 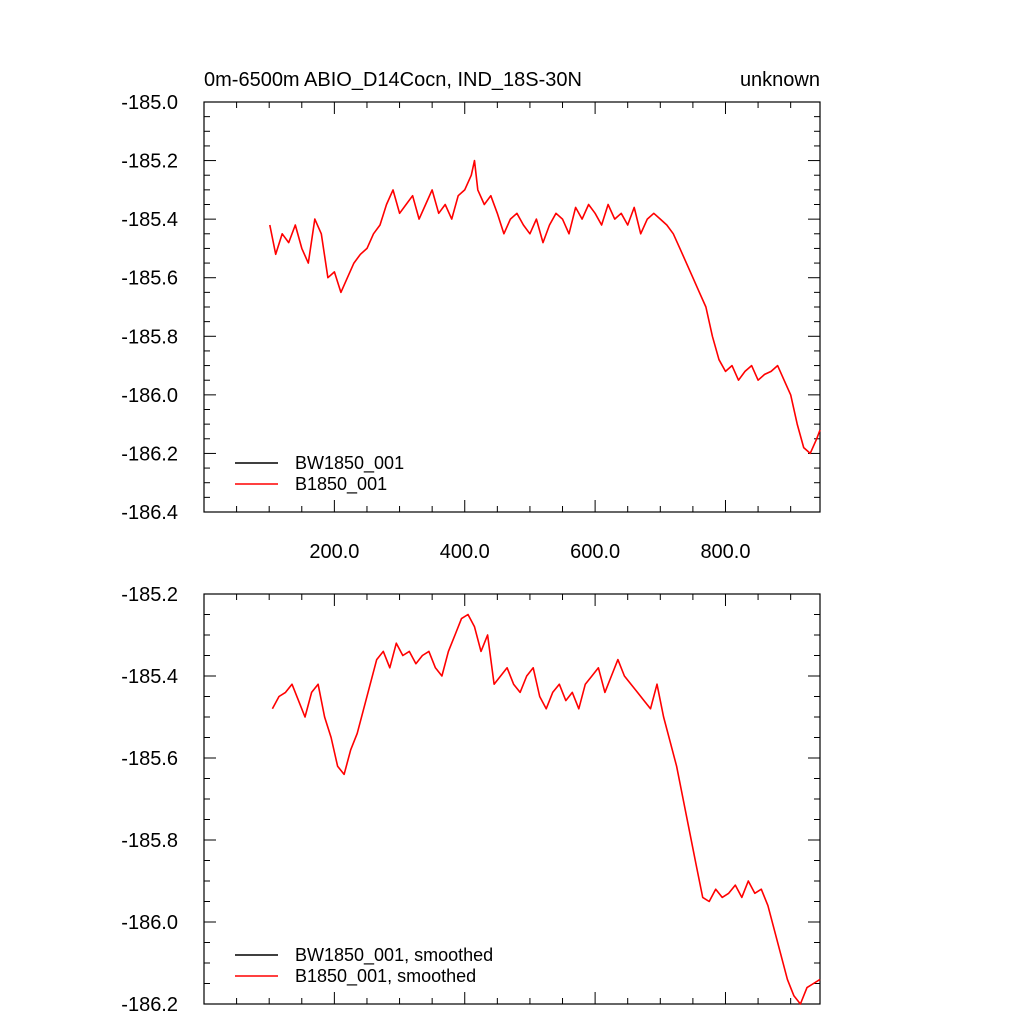 I want to click on chart-title-right: unknown, so click(x=780, y=80).